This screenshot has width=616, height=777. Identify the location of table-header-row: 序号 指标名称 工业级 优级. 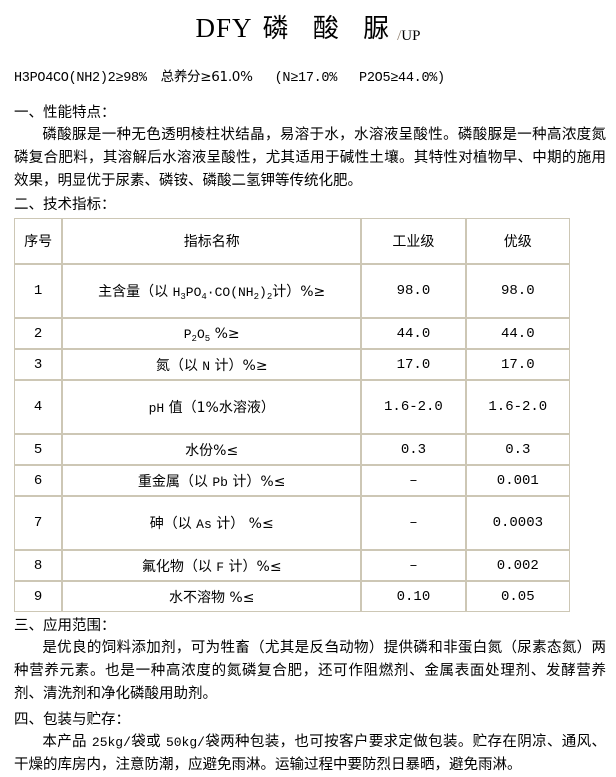
(292, 241).